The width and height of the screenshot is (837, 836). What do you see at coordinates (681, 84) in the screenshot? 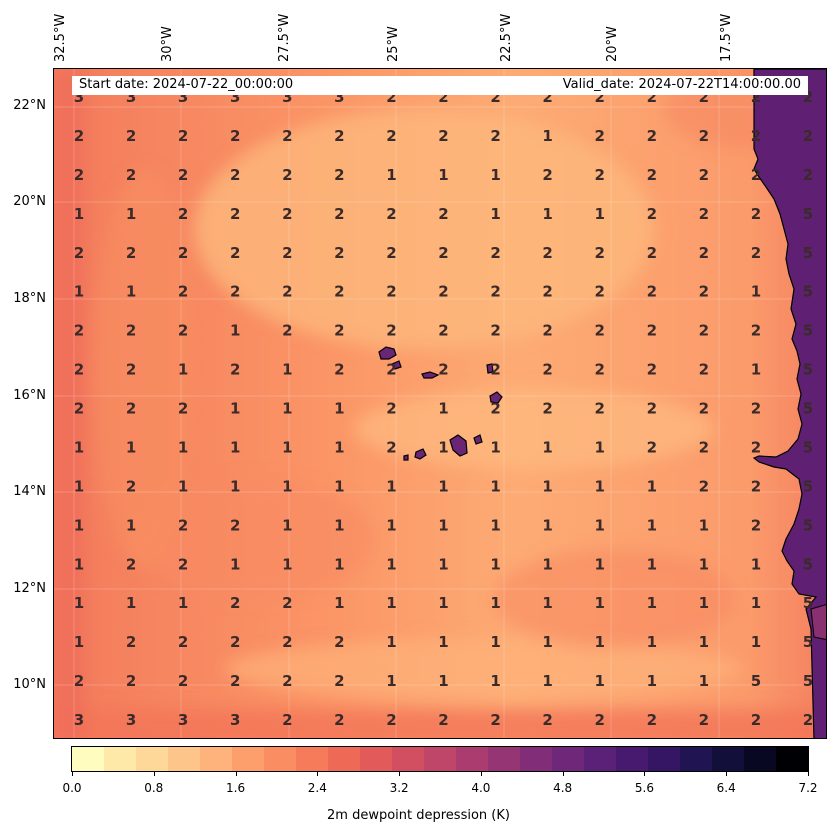
I see `valid-date-text: Valid_date: 2024-07-22T14:00:00.00` at bounding box center [681, 84].